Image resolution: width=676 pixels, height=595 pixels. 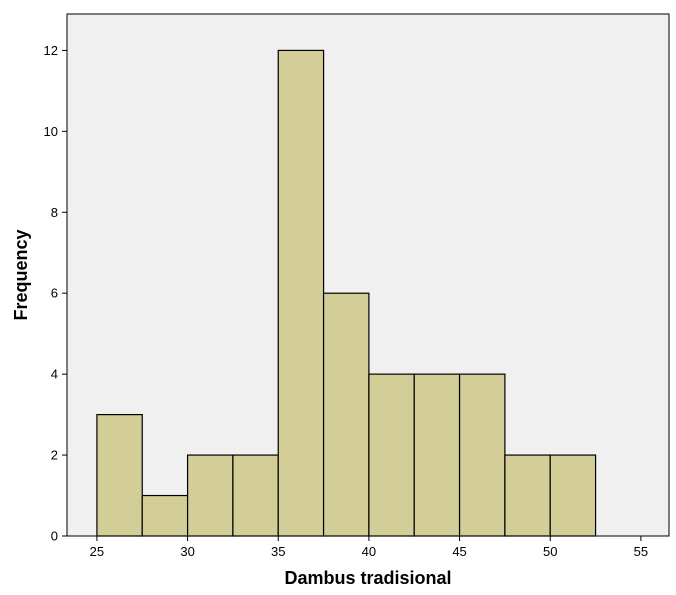 I want to click on x-tick-label-2: 35, so click(x=278, y=551).